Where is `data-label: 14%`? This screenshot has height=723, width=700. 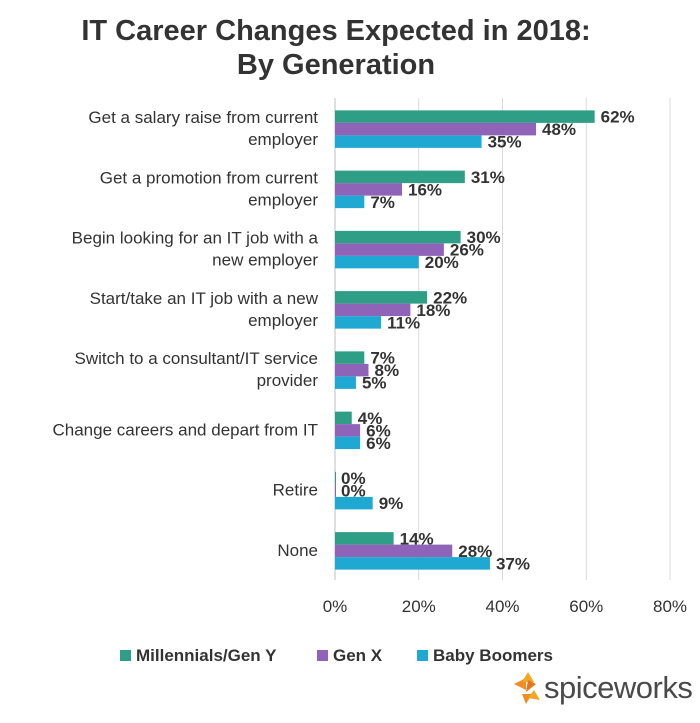 data-label: 14% is located at coordinates (417, 538).